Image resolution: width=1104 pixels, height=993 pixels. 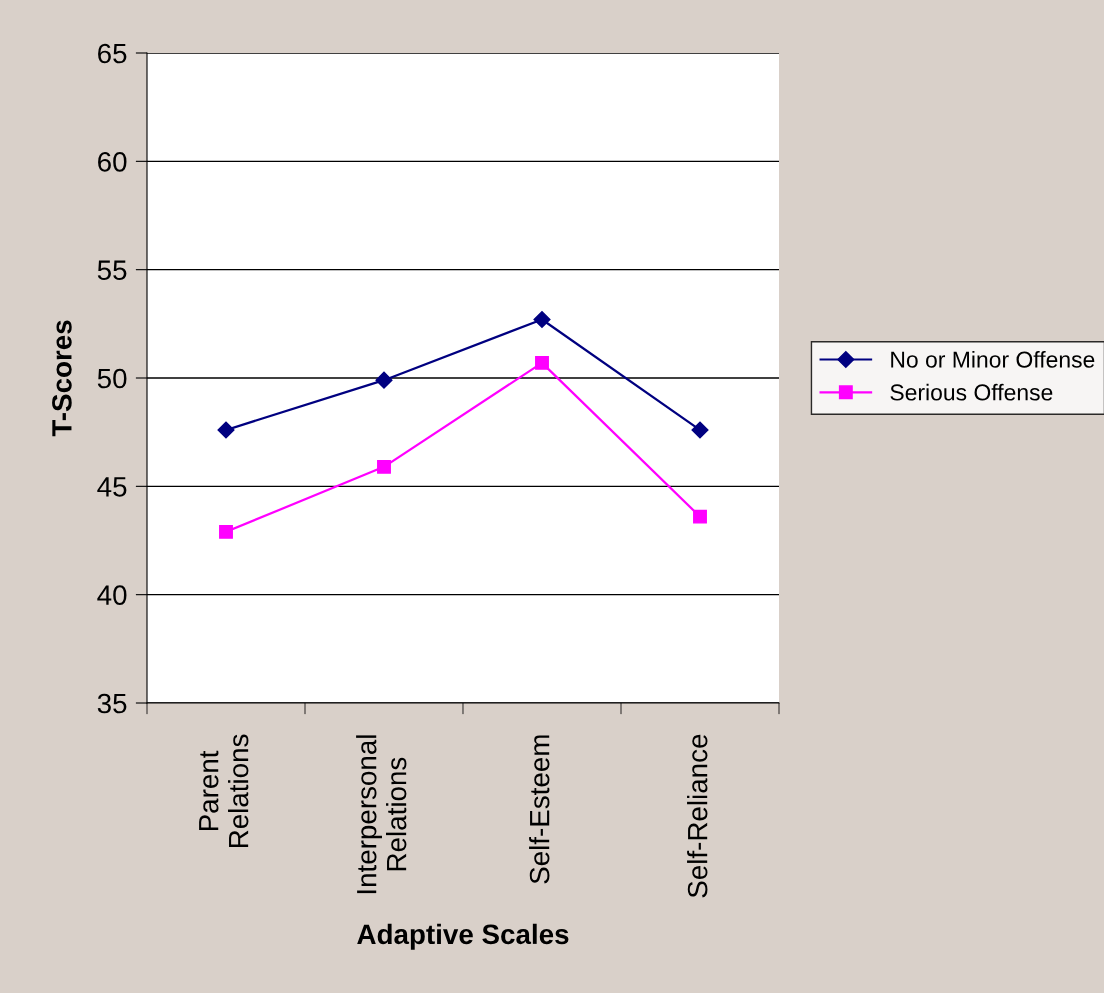 I want to click on x-tick-label: Self-Esteem, so click(x=539, y=809).